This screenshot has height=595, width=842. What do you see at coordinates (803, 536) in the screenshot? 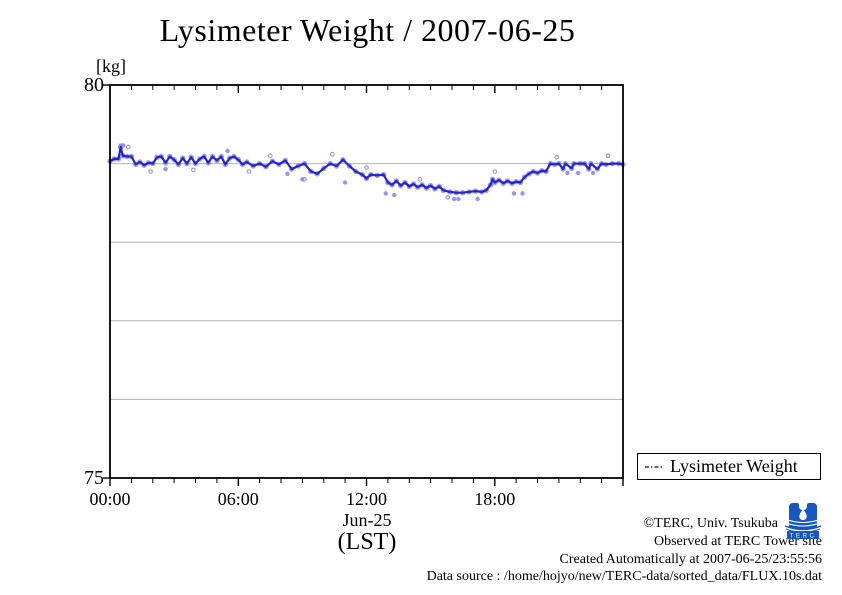
I see `terc-logo-text: TERC` at bounding box center [803, 536].